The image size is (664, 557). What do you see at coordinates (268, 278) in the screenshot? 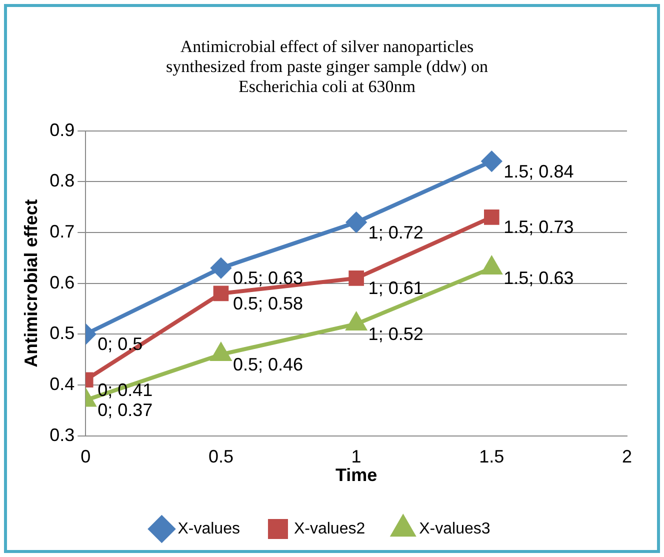
I see `data-label: 0.5; 0.63` at bounding box center [268, 278].